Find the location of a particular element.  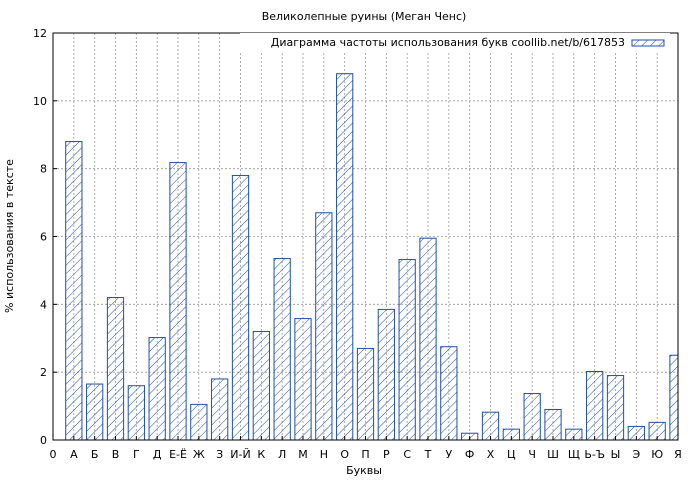

x-tick-label: П is located at coordinates (365, 454).